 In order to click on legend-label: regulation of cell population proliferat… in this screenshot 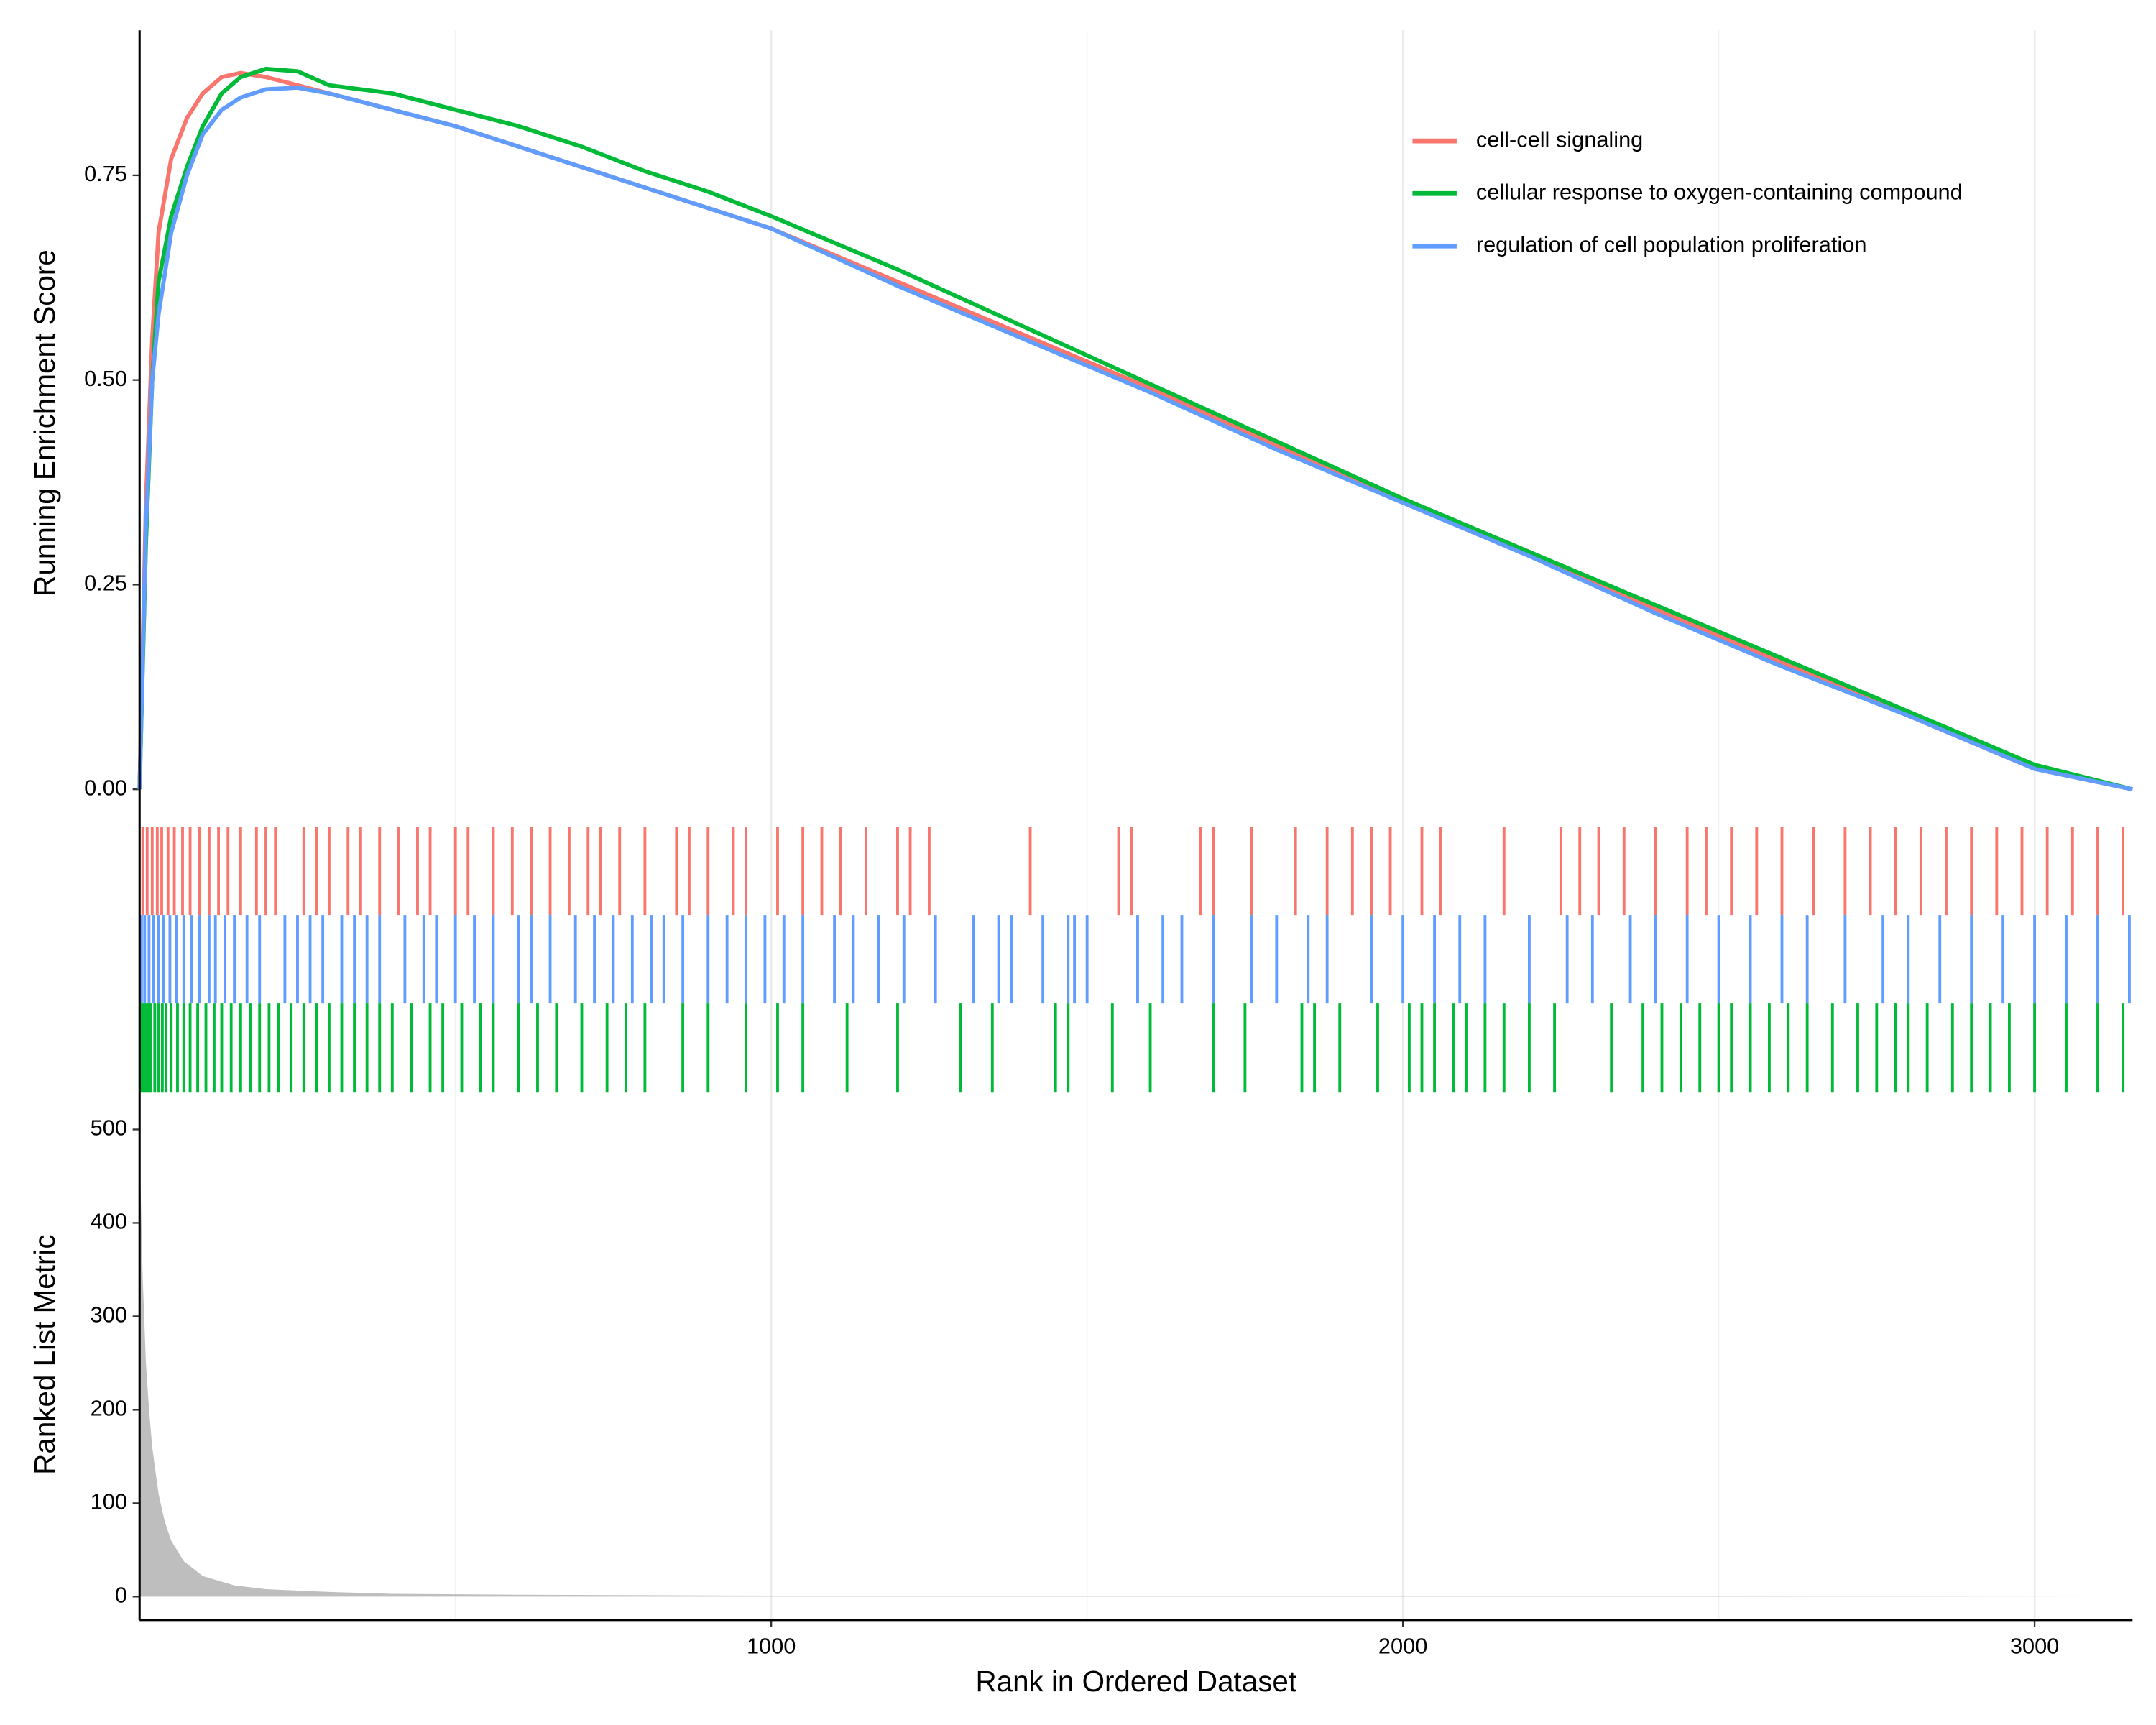, I will do `click(1672, 244)`.